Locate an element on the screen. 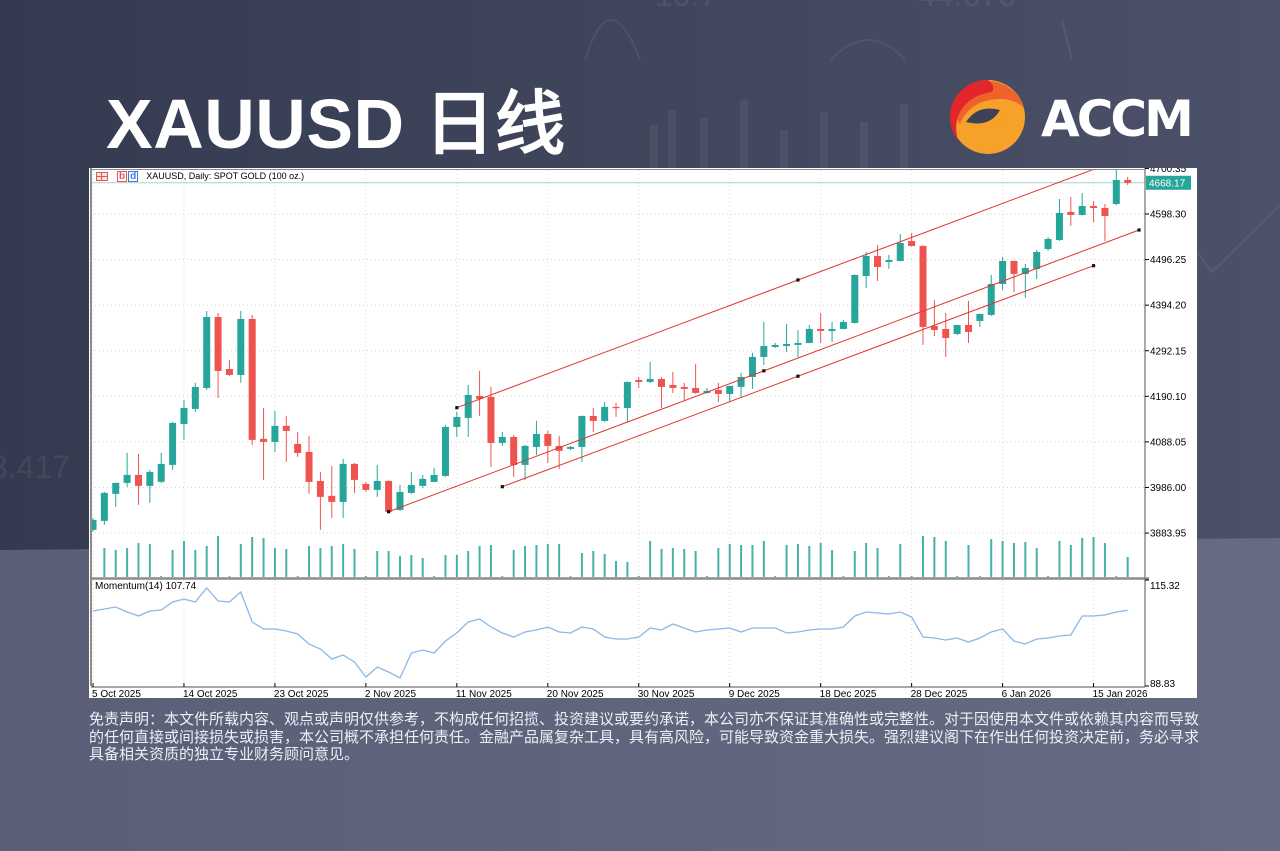  current-price-value: 4668.17 is located at coordinates (1167, 184).